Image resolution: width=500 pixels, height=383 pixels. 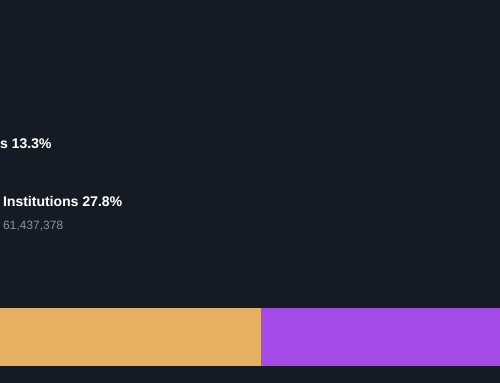 What do you see at coordinates (63, 201) in the screenshot?
I see `text: Institutions 27.8%` at bounding box center [63, 201].